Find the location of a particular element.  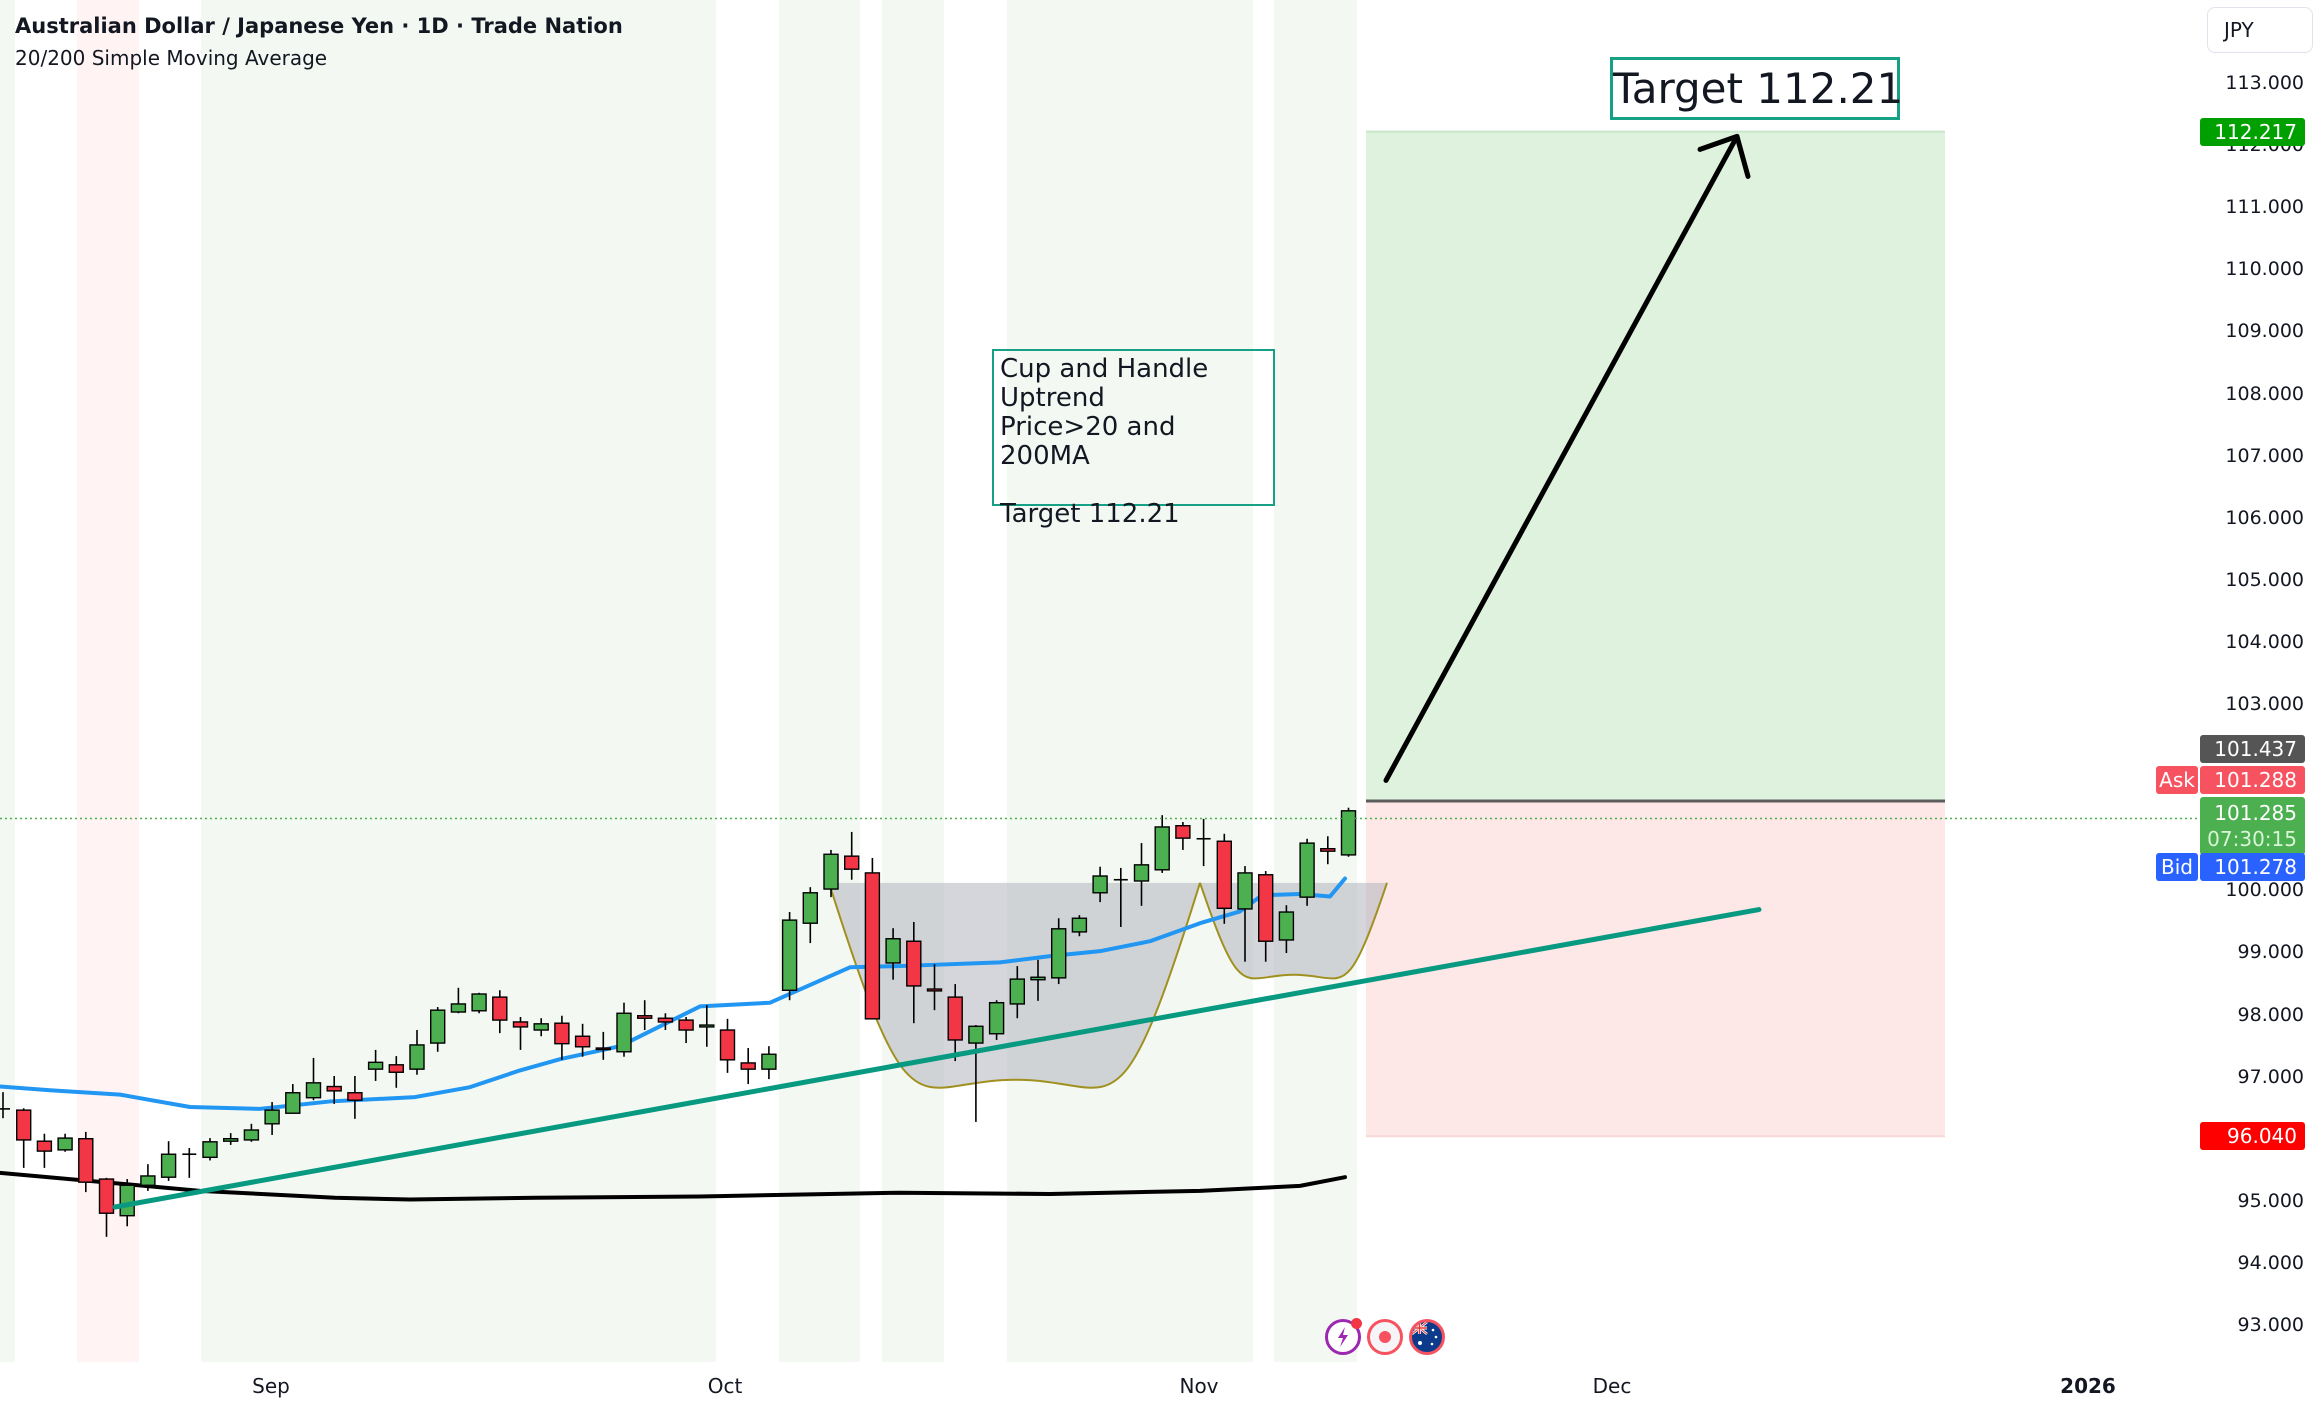

price-tick-label: 97.000 is located at coordinates (2270, 1076).